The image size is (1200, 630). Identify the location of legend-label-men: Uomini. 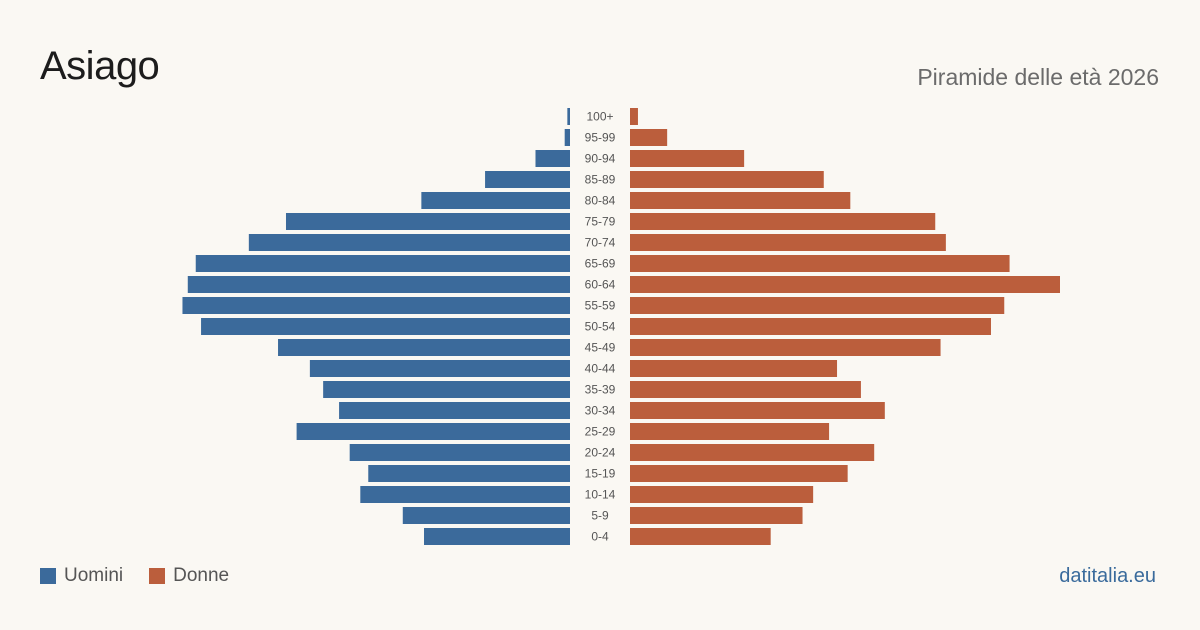
(94, 575).